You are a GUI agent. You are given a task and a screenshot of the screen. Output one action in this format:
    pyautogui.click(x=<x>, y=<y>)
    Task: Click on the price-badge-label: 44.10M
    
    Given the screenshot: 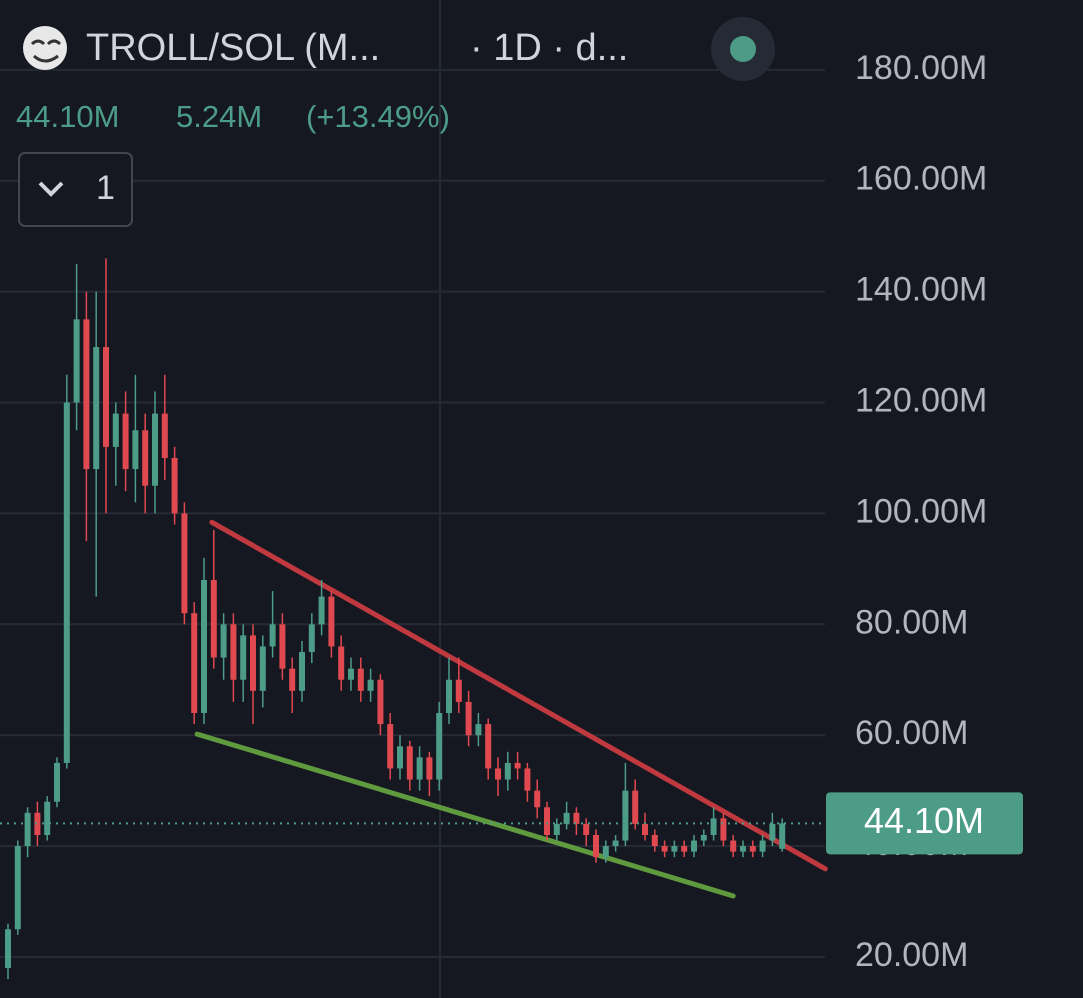 What is the action you would take?
    pyautogui.click(x=924, y=820)
    